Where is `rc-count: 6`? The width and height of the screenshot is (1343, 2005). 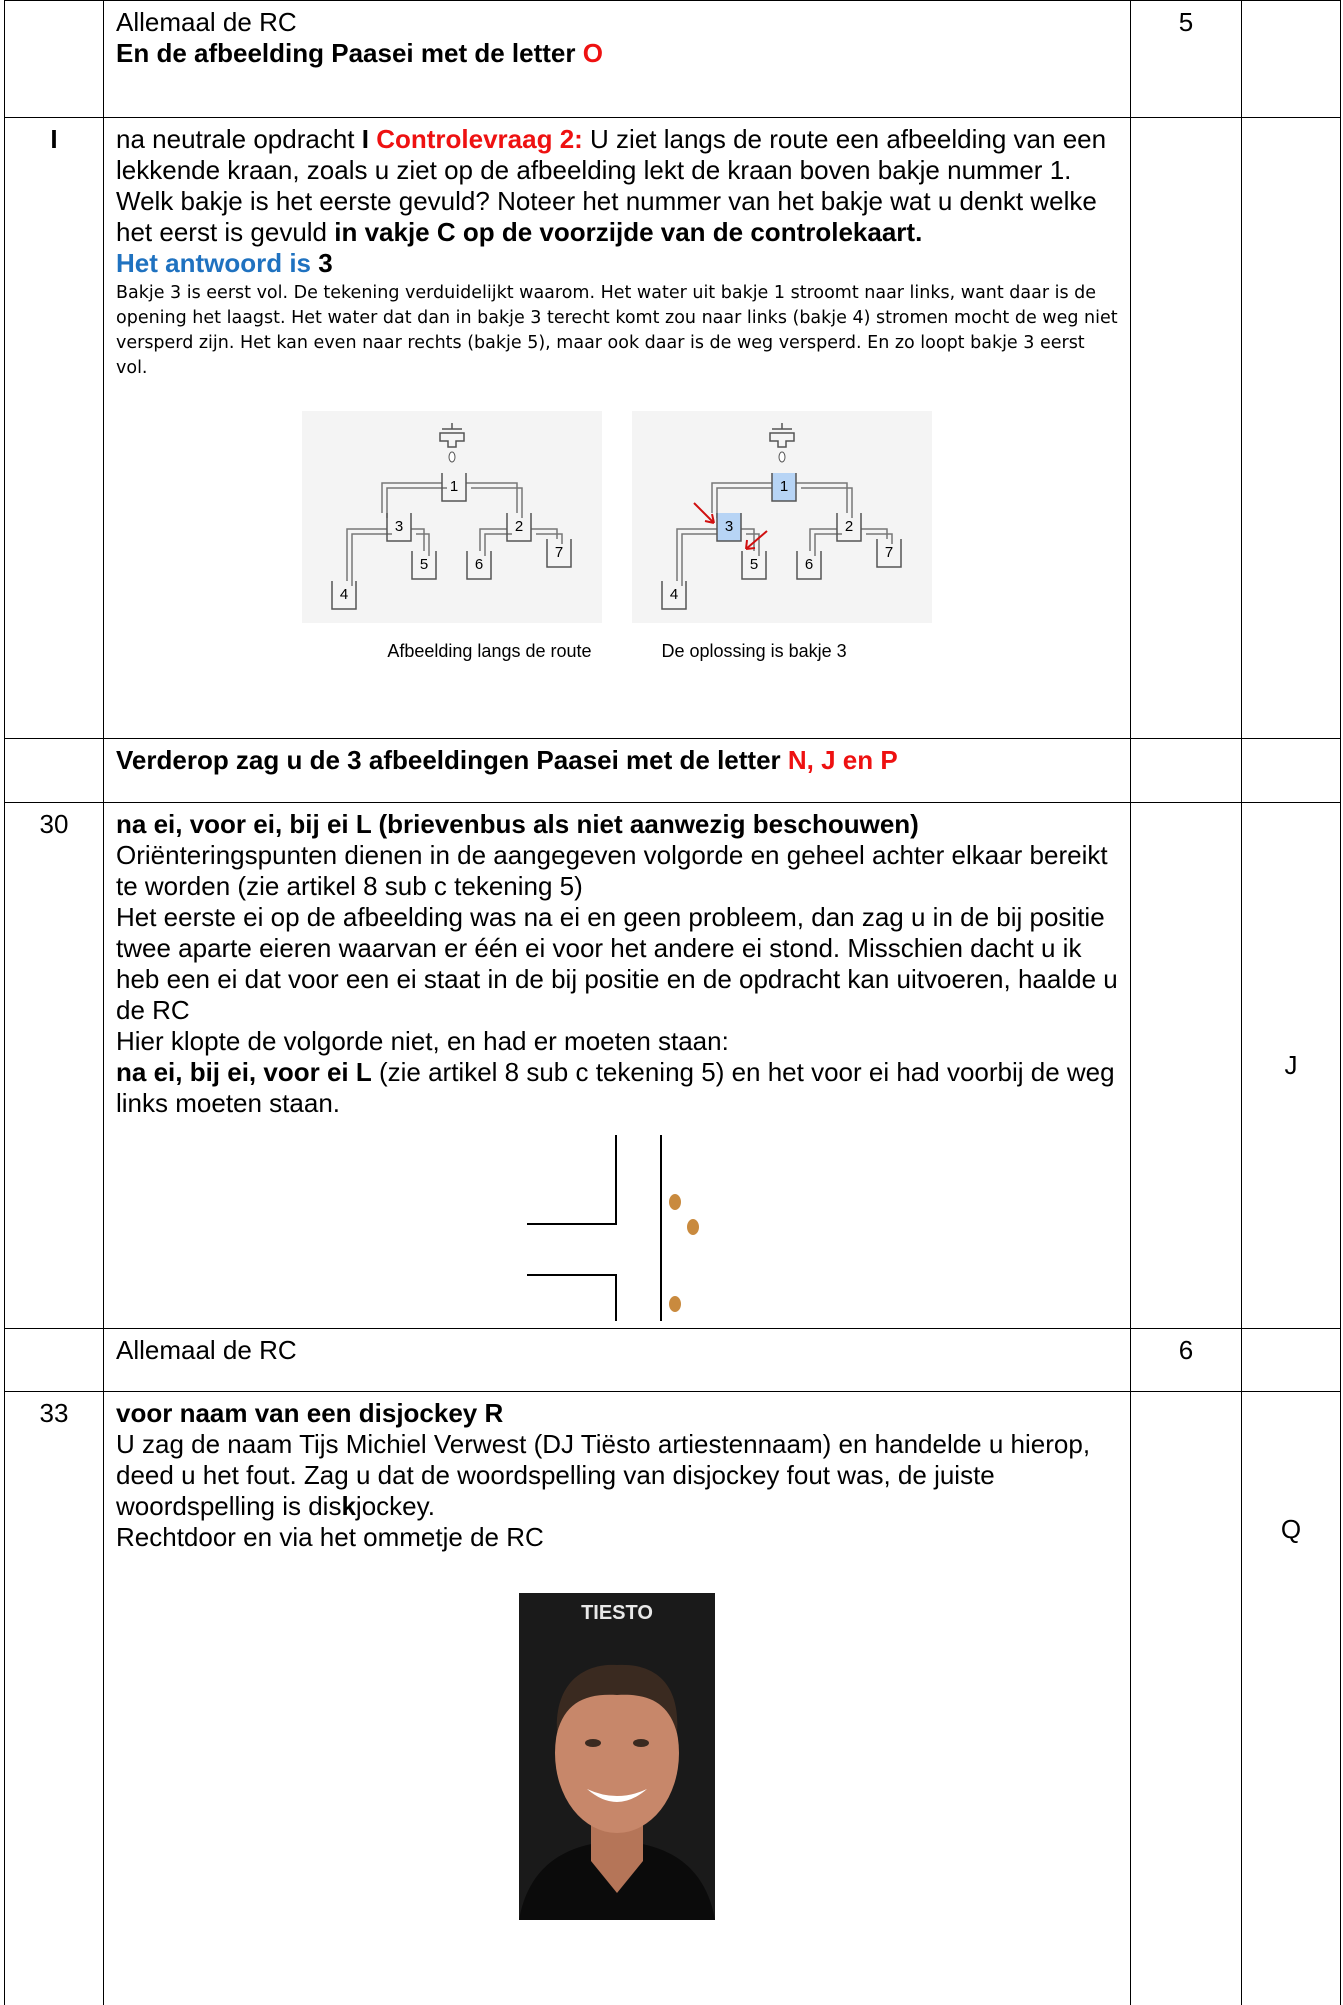
rc-count: 6 is located at coordinates (1186, 1350).